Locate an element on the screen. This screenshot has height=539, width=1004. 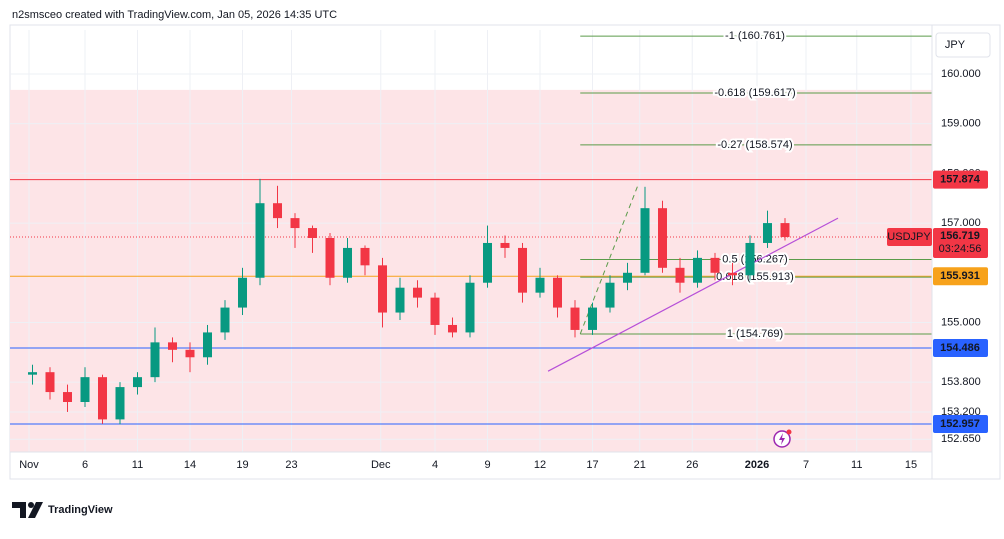
y-tick-label: 157.000 is located at coordinates (961, 223).